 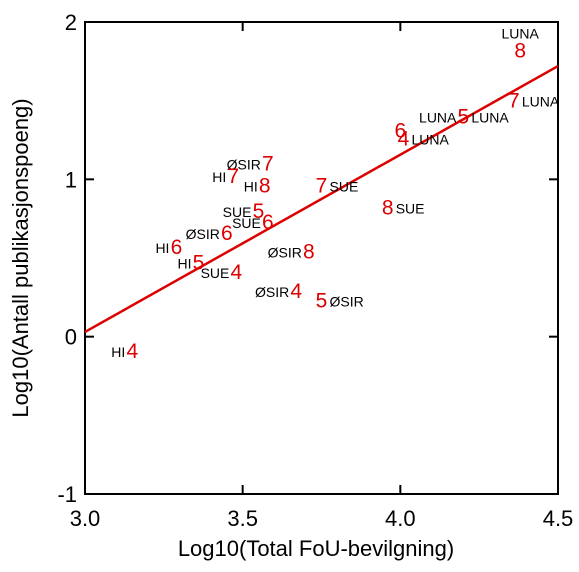 What do you see at coordinates (316, 548) in the screenshot?
I see `x-axis-label: Log10(Total FoU-bevilgning)` at bounding box center [316, 548].